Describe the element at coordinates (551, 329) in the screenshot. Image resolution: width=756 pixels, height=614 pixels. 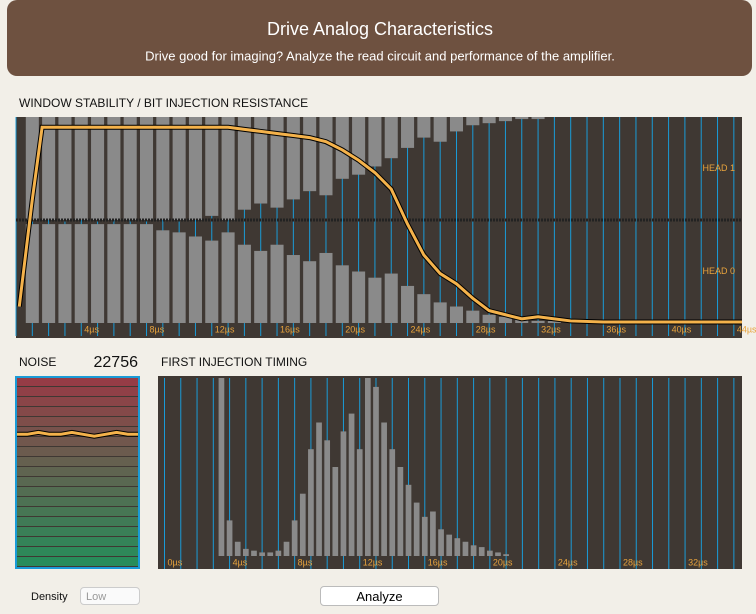
I see `x-tick-label: 32µs` at that location.